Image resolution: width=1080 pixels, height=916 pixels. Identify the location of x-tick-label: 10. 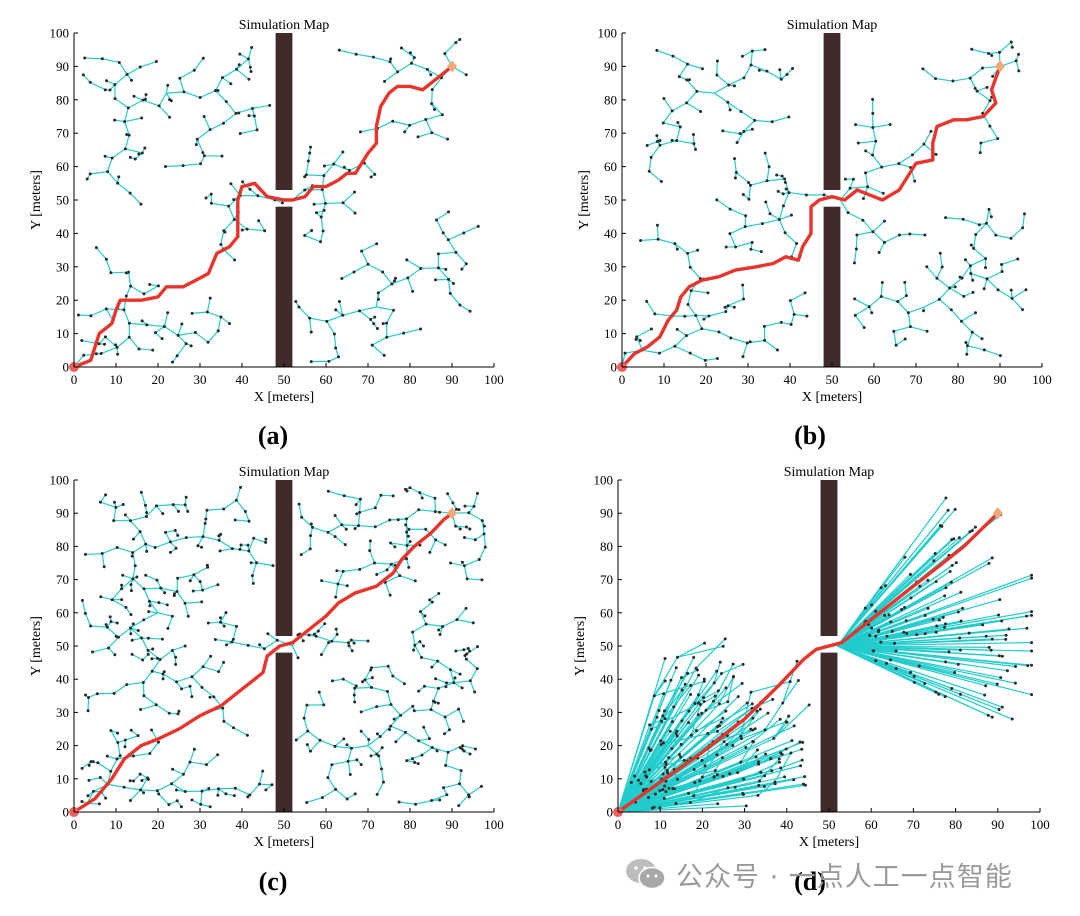
(116, 824).